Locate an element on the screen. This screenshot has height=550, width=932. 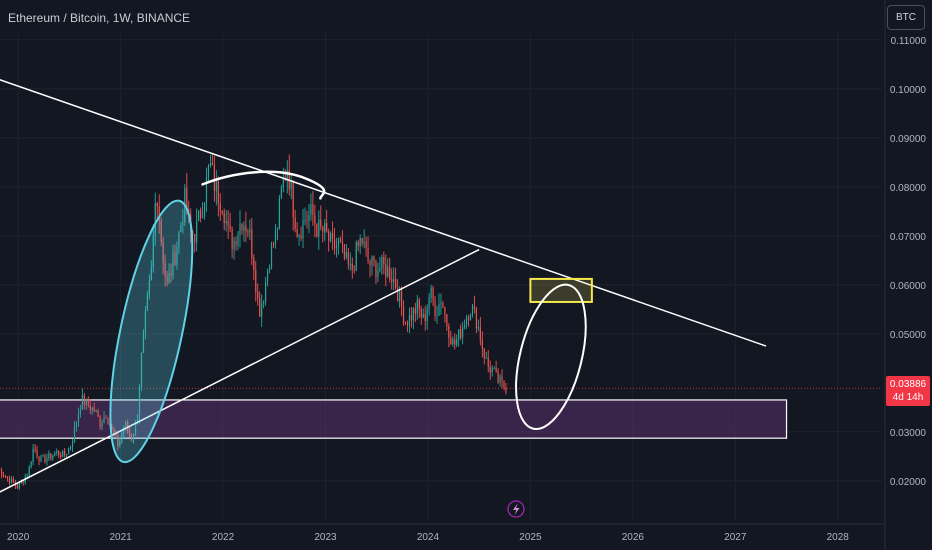
event-marker is located at coordinates (516, 509).